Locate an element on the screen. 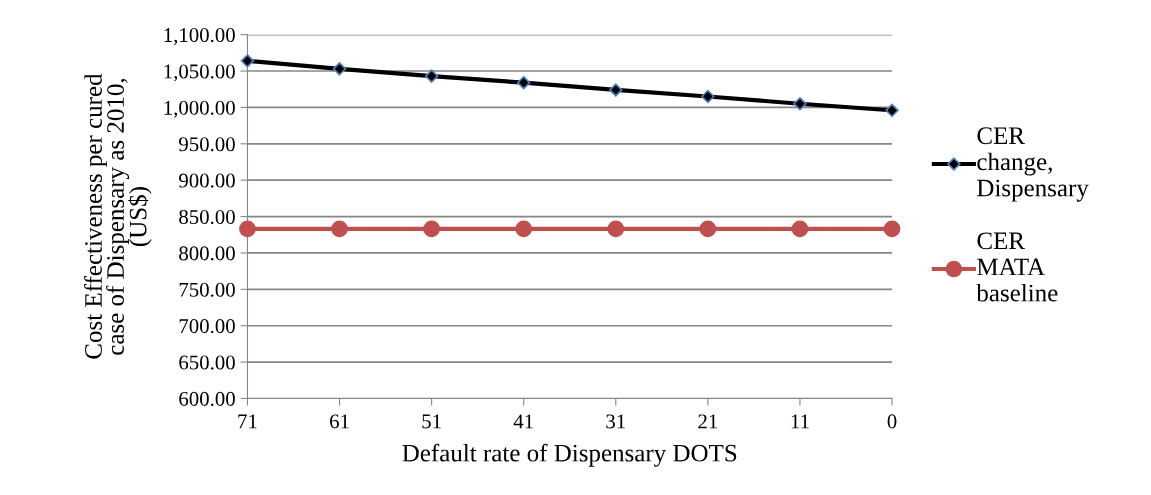 Image resolution: width=1151 pixels, height=495 pixels. y-tick-label: 800.00 is located at coordinates (207, 253).